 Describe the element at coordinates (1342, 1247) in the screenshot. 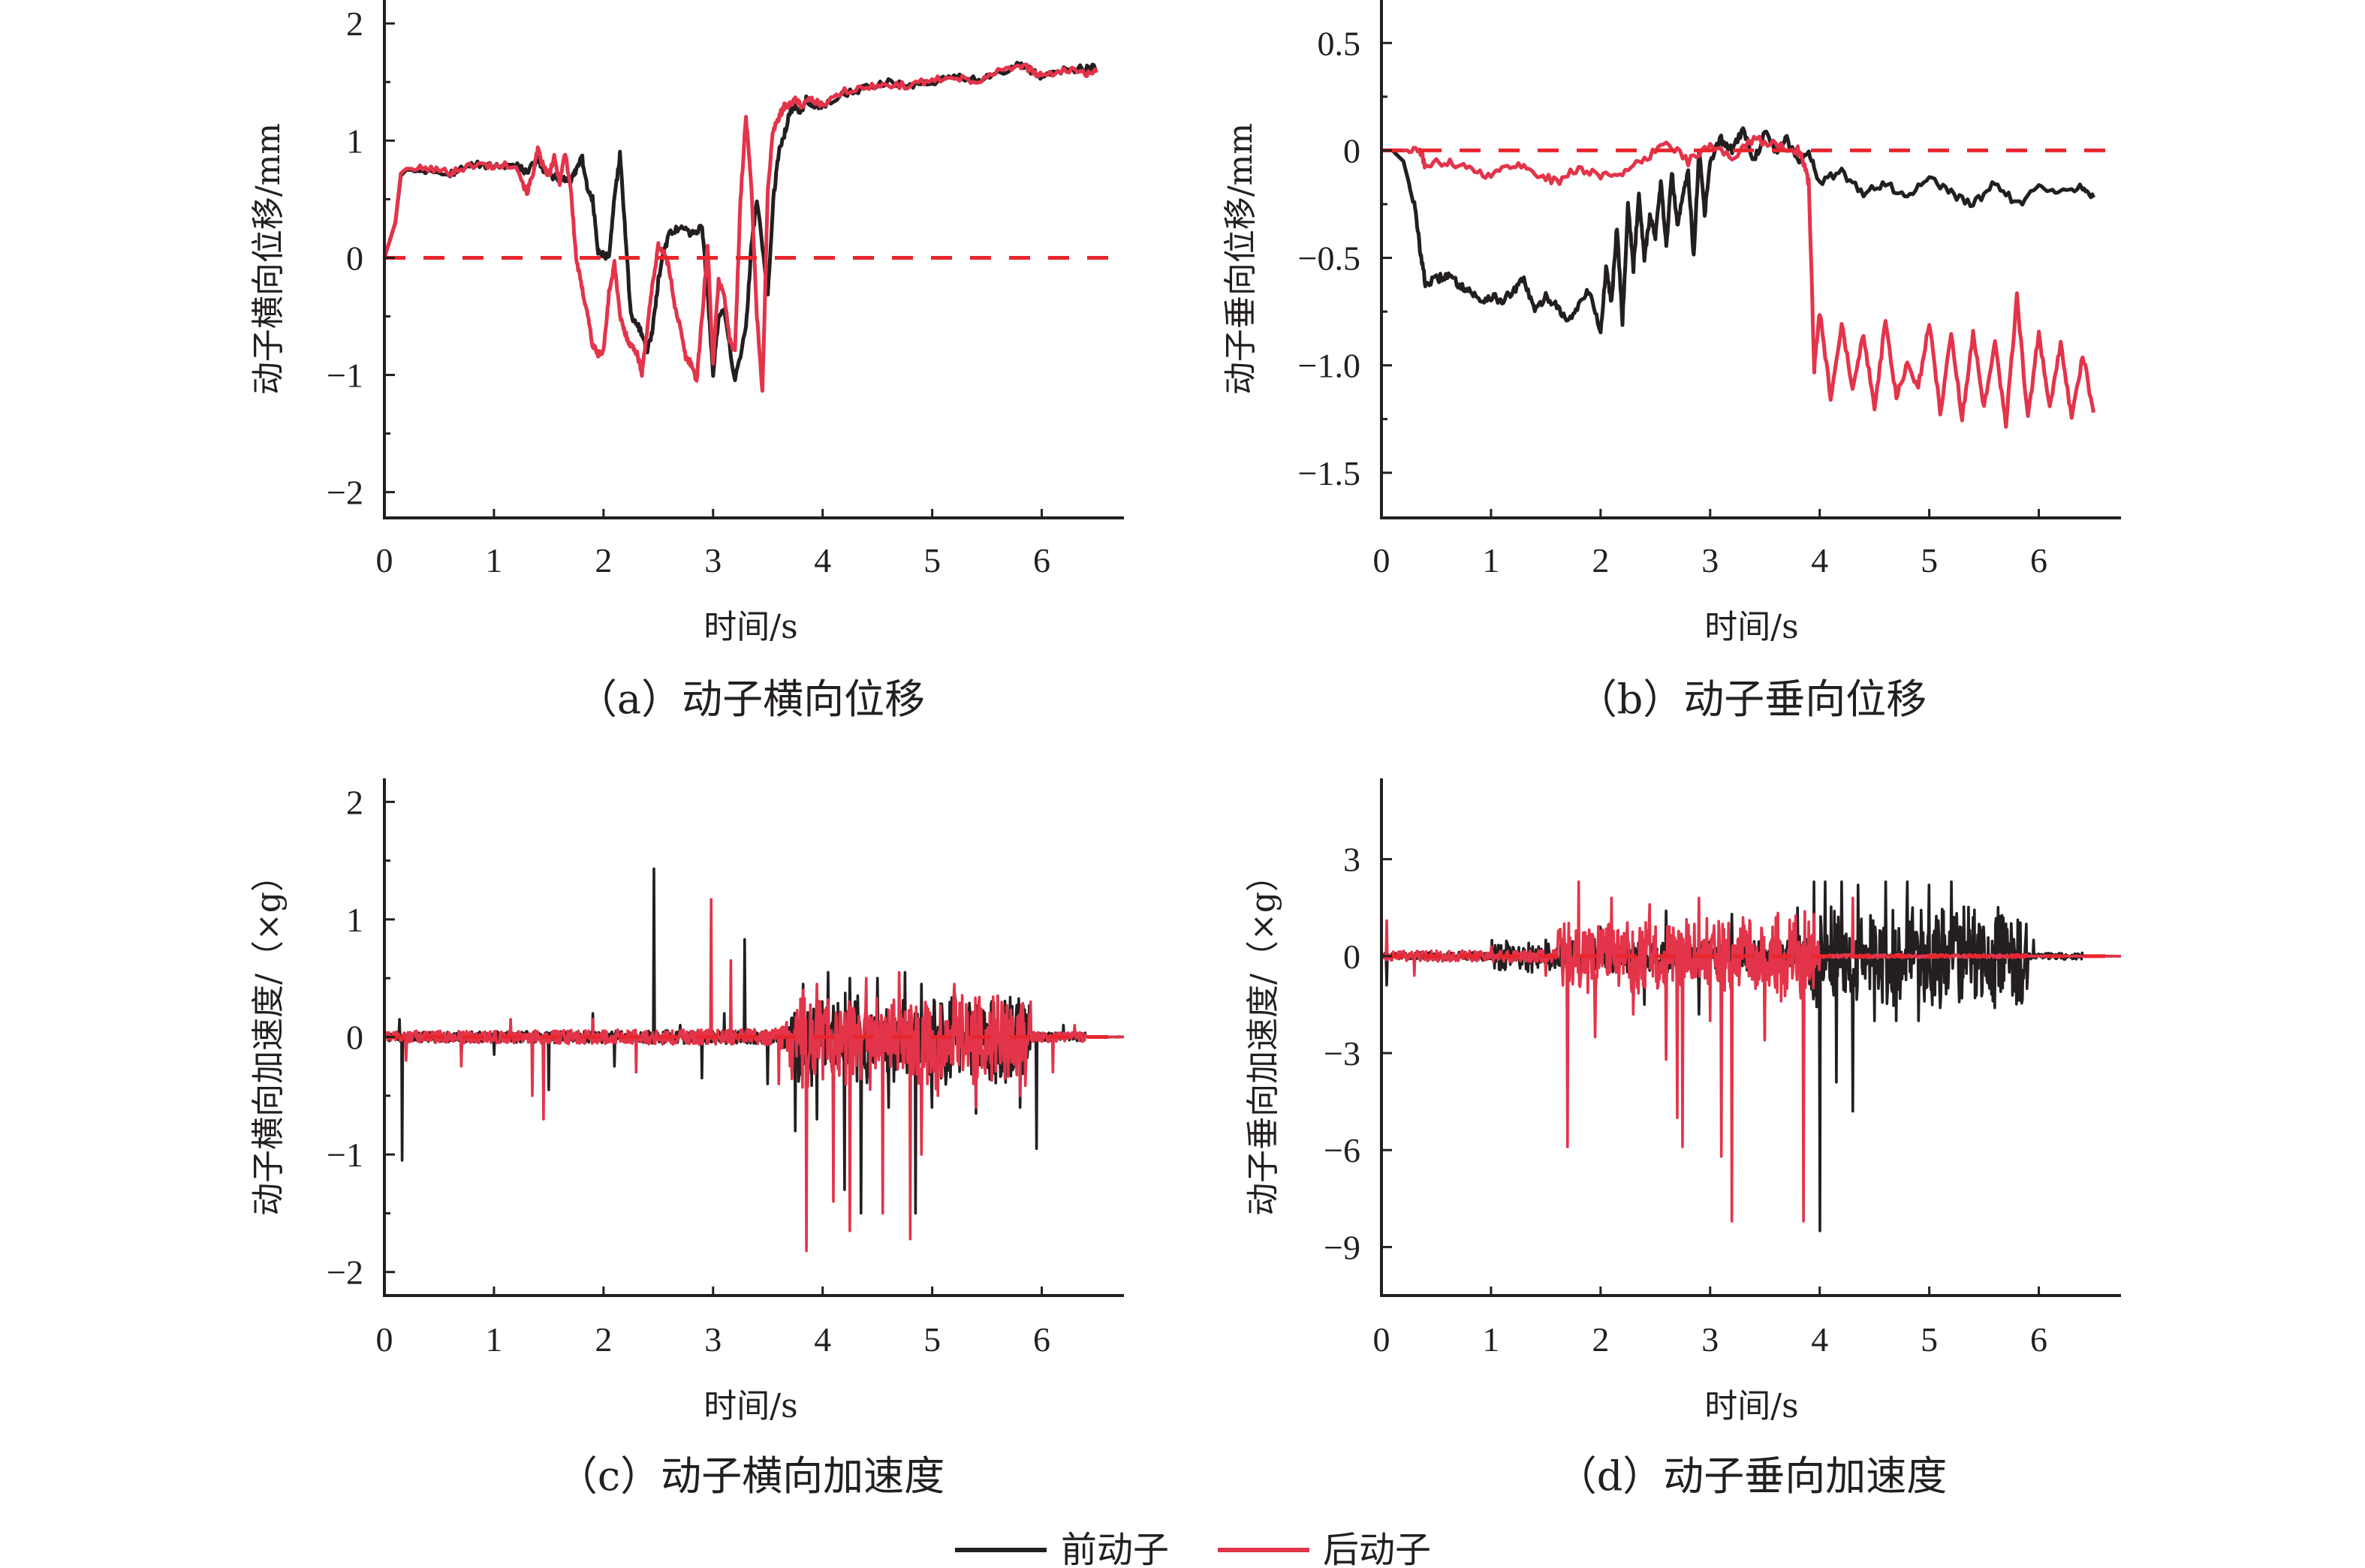

I see `y-tick-label: −9` at that location.